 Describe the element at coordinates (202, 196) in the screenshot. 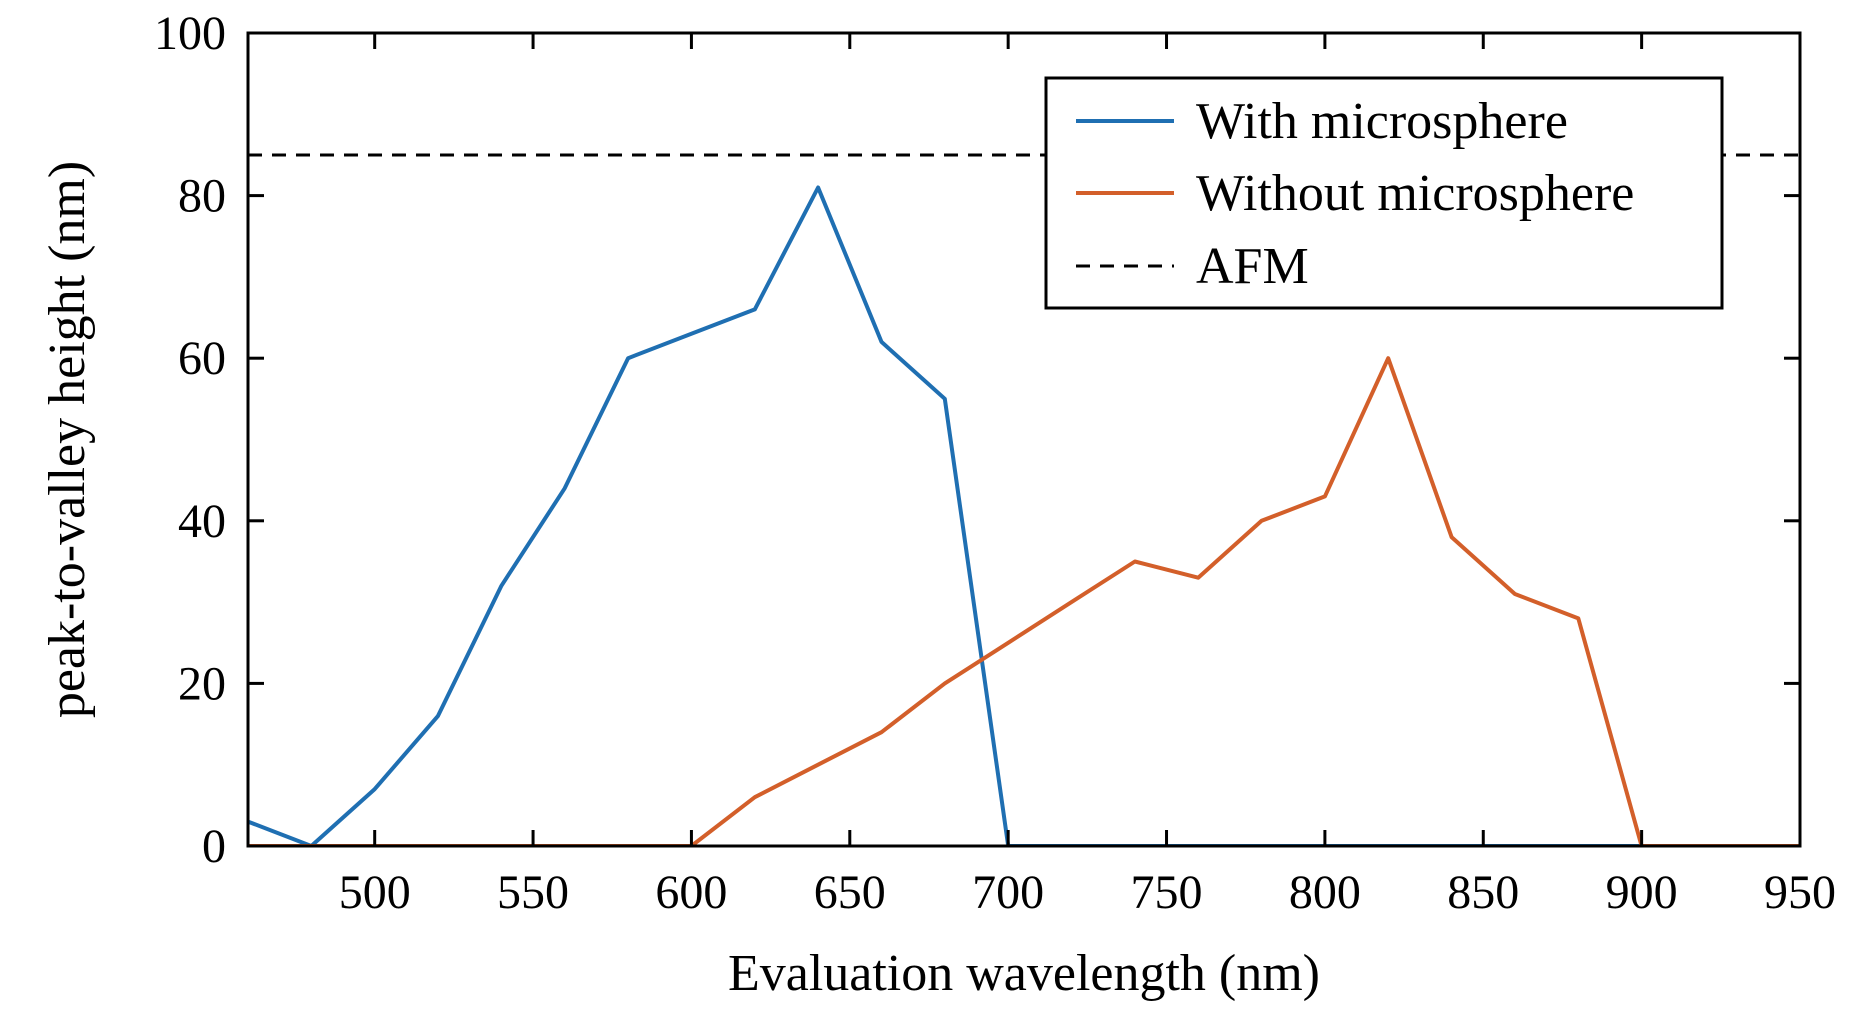

I see `y-tick-label-80: 80` at that location.